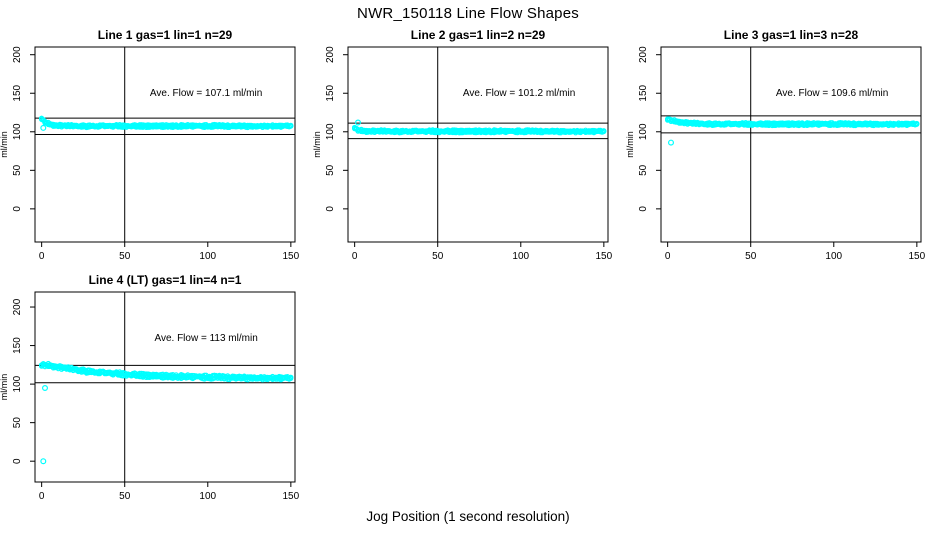 This screenshot has width=936, height=540. Describe the element at coordinates (165, 280) in the screenshot. I see `subplot-title: Line 4 (LT) gas=1 lin=4 n=1` at that location.